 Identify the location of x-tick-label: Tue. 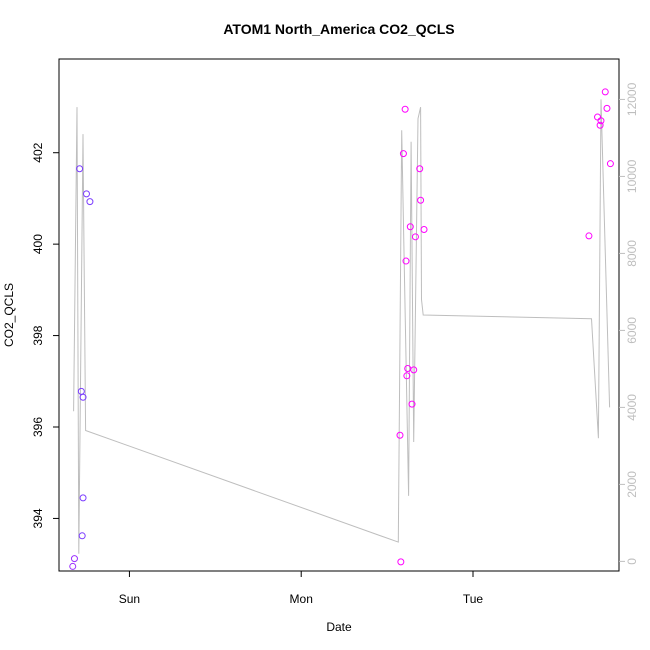
(473, 599).